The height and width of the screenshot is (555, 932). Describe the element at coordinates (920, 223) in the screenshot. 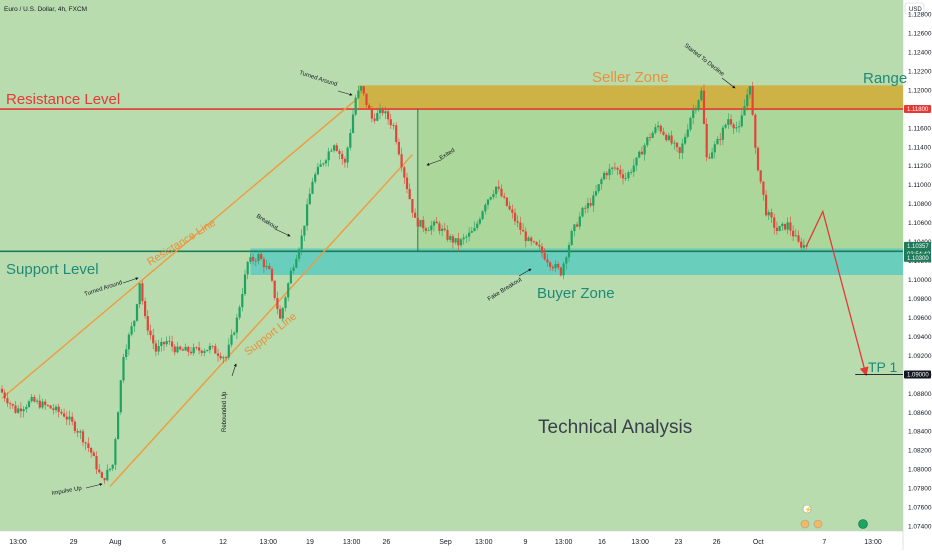

I see `price-tick-label: 1.10600` at that location.